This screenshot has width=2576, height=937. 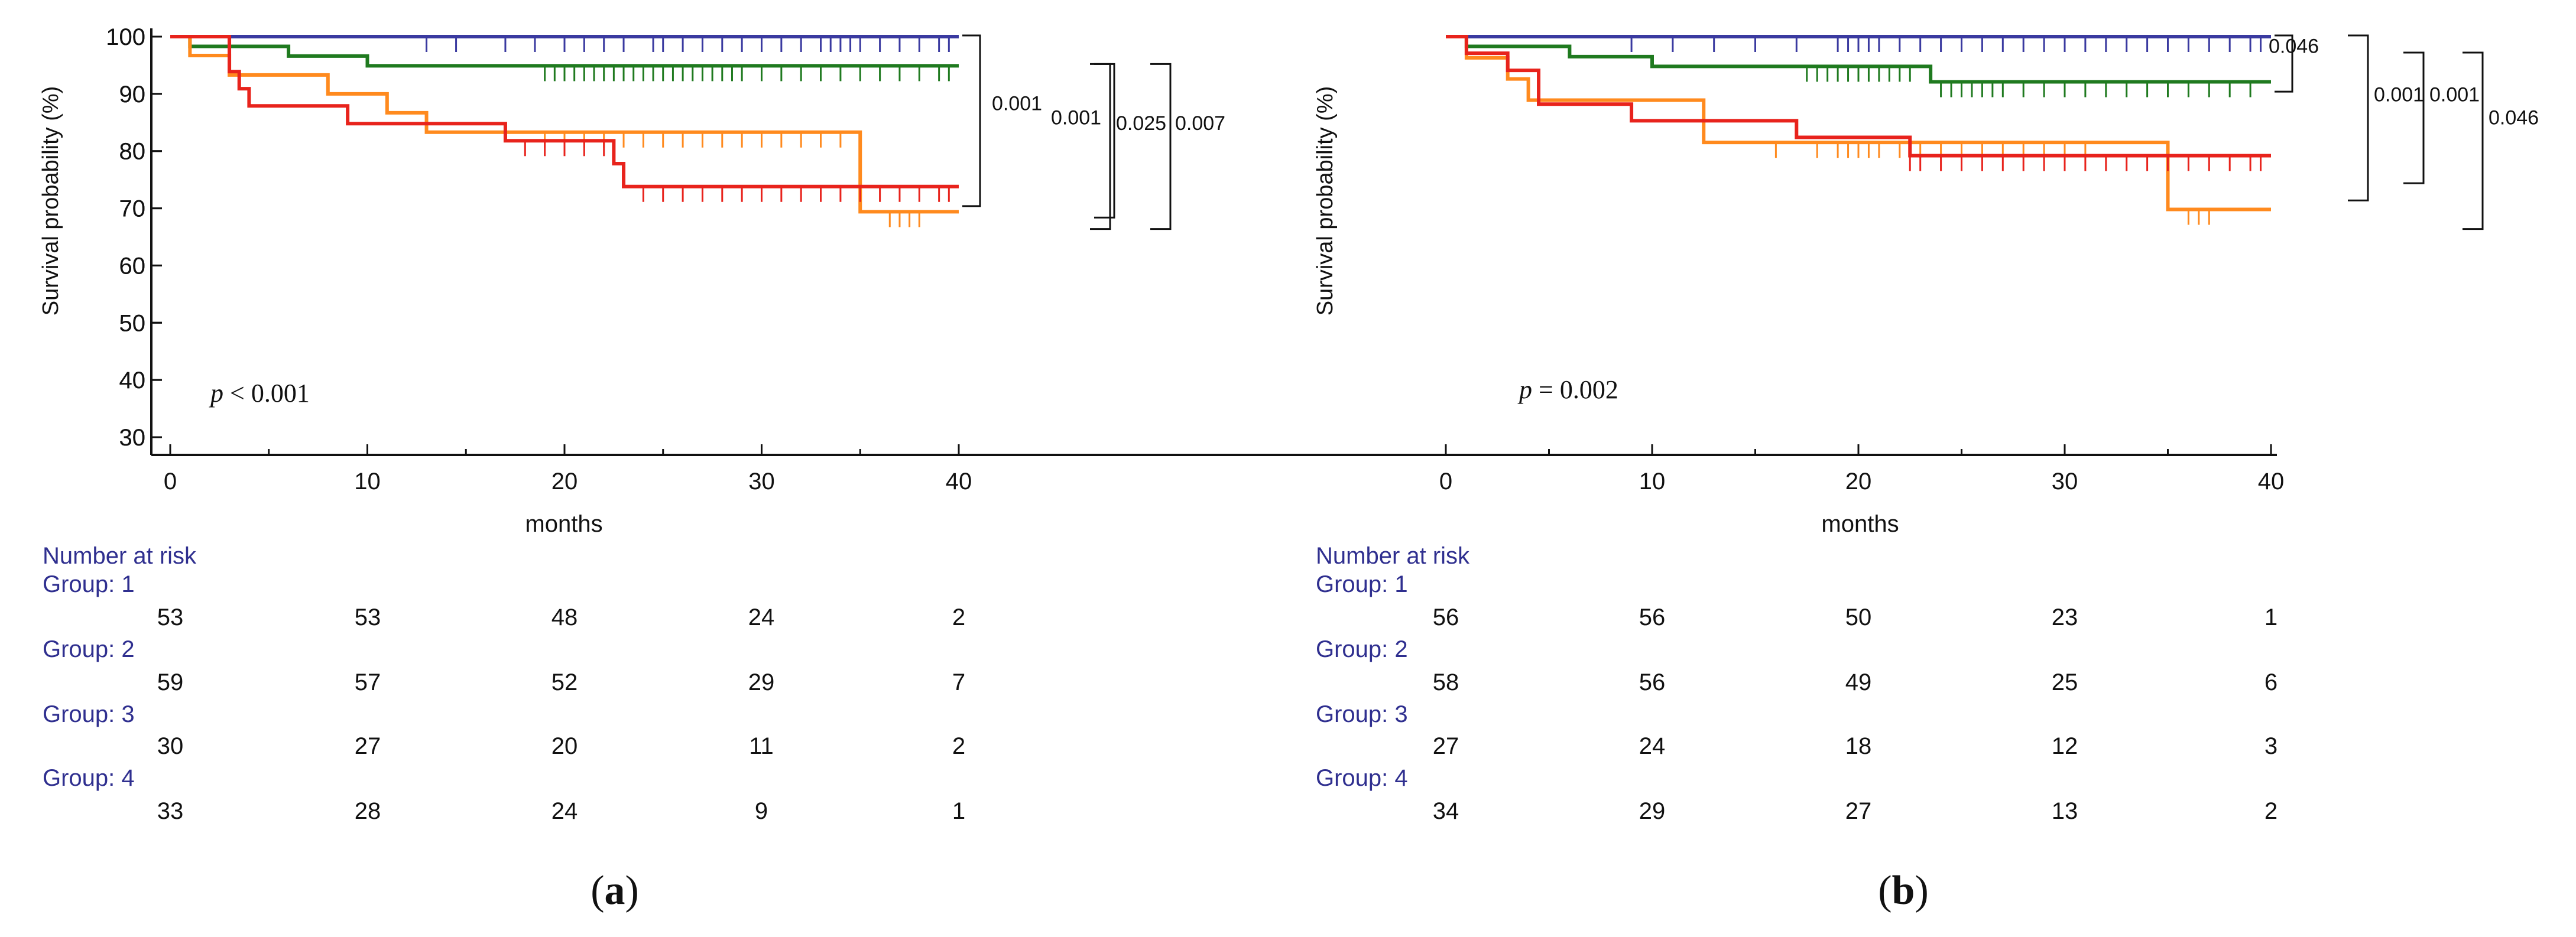 I want to click on y-tick-label: 40, so click(x=132, y=380).